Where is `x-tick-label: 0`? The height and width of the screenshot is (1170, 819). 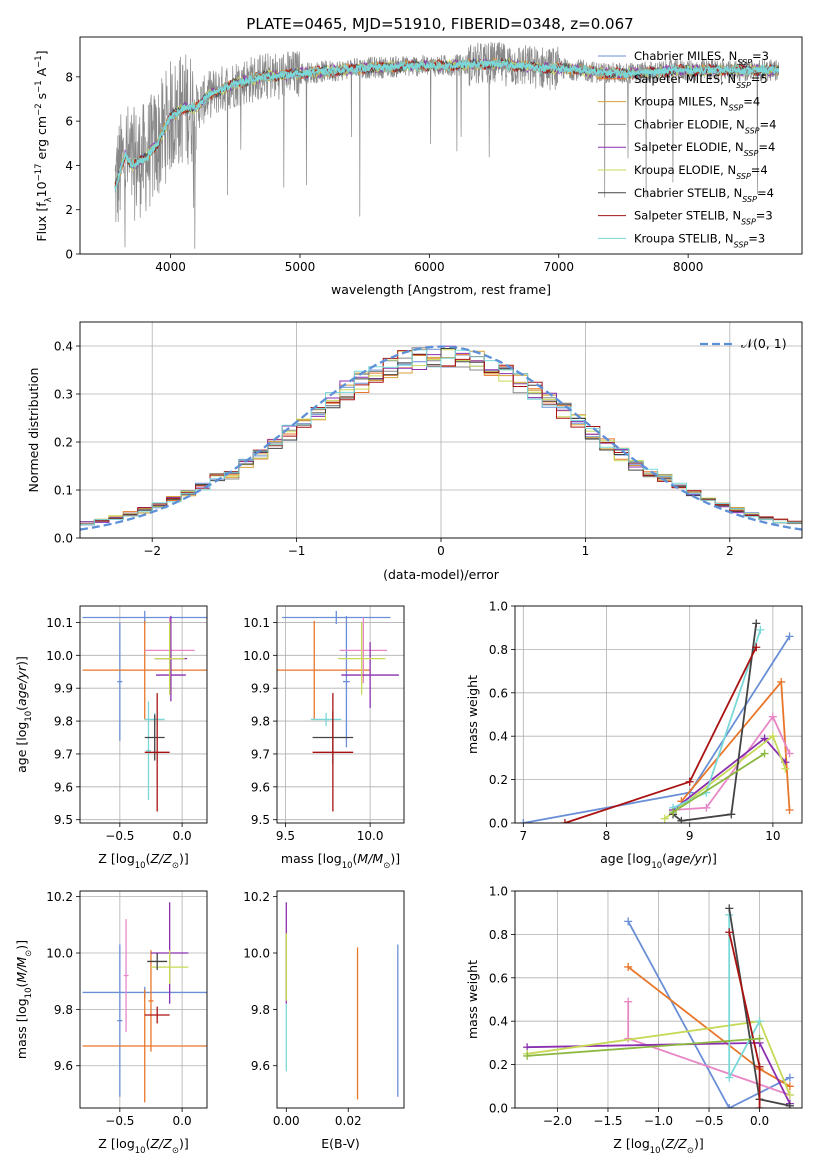
x-tick-label: 0 is located at coordinates (441, 551).